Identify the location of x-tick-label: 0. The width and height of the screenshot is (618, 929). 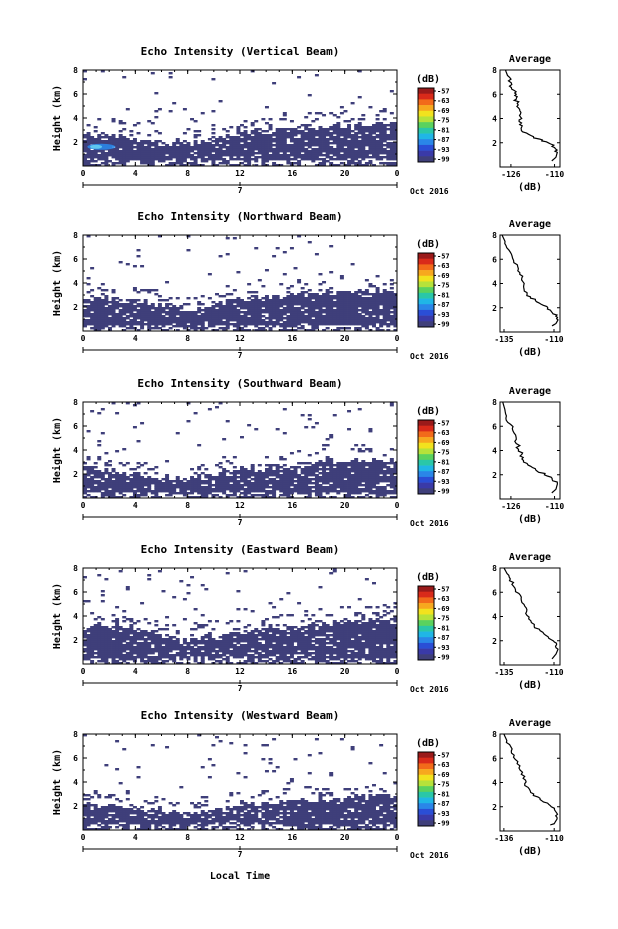
(83, 173).